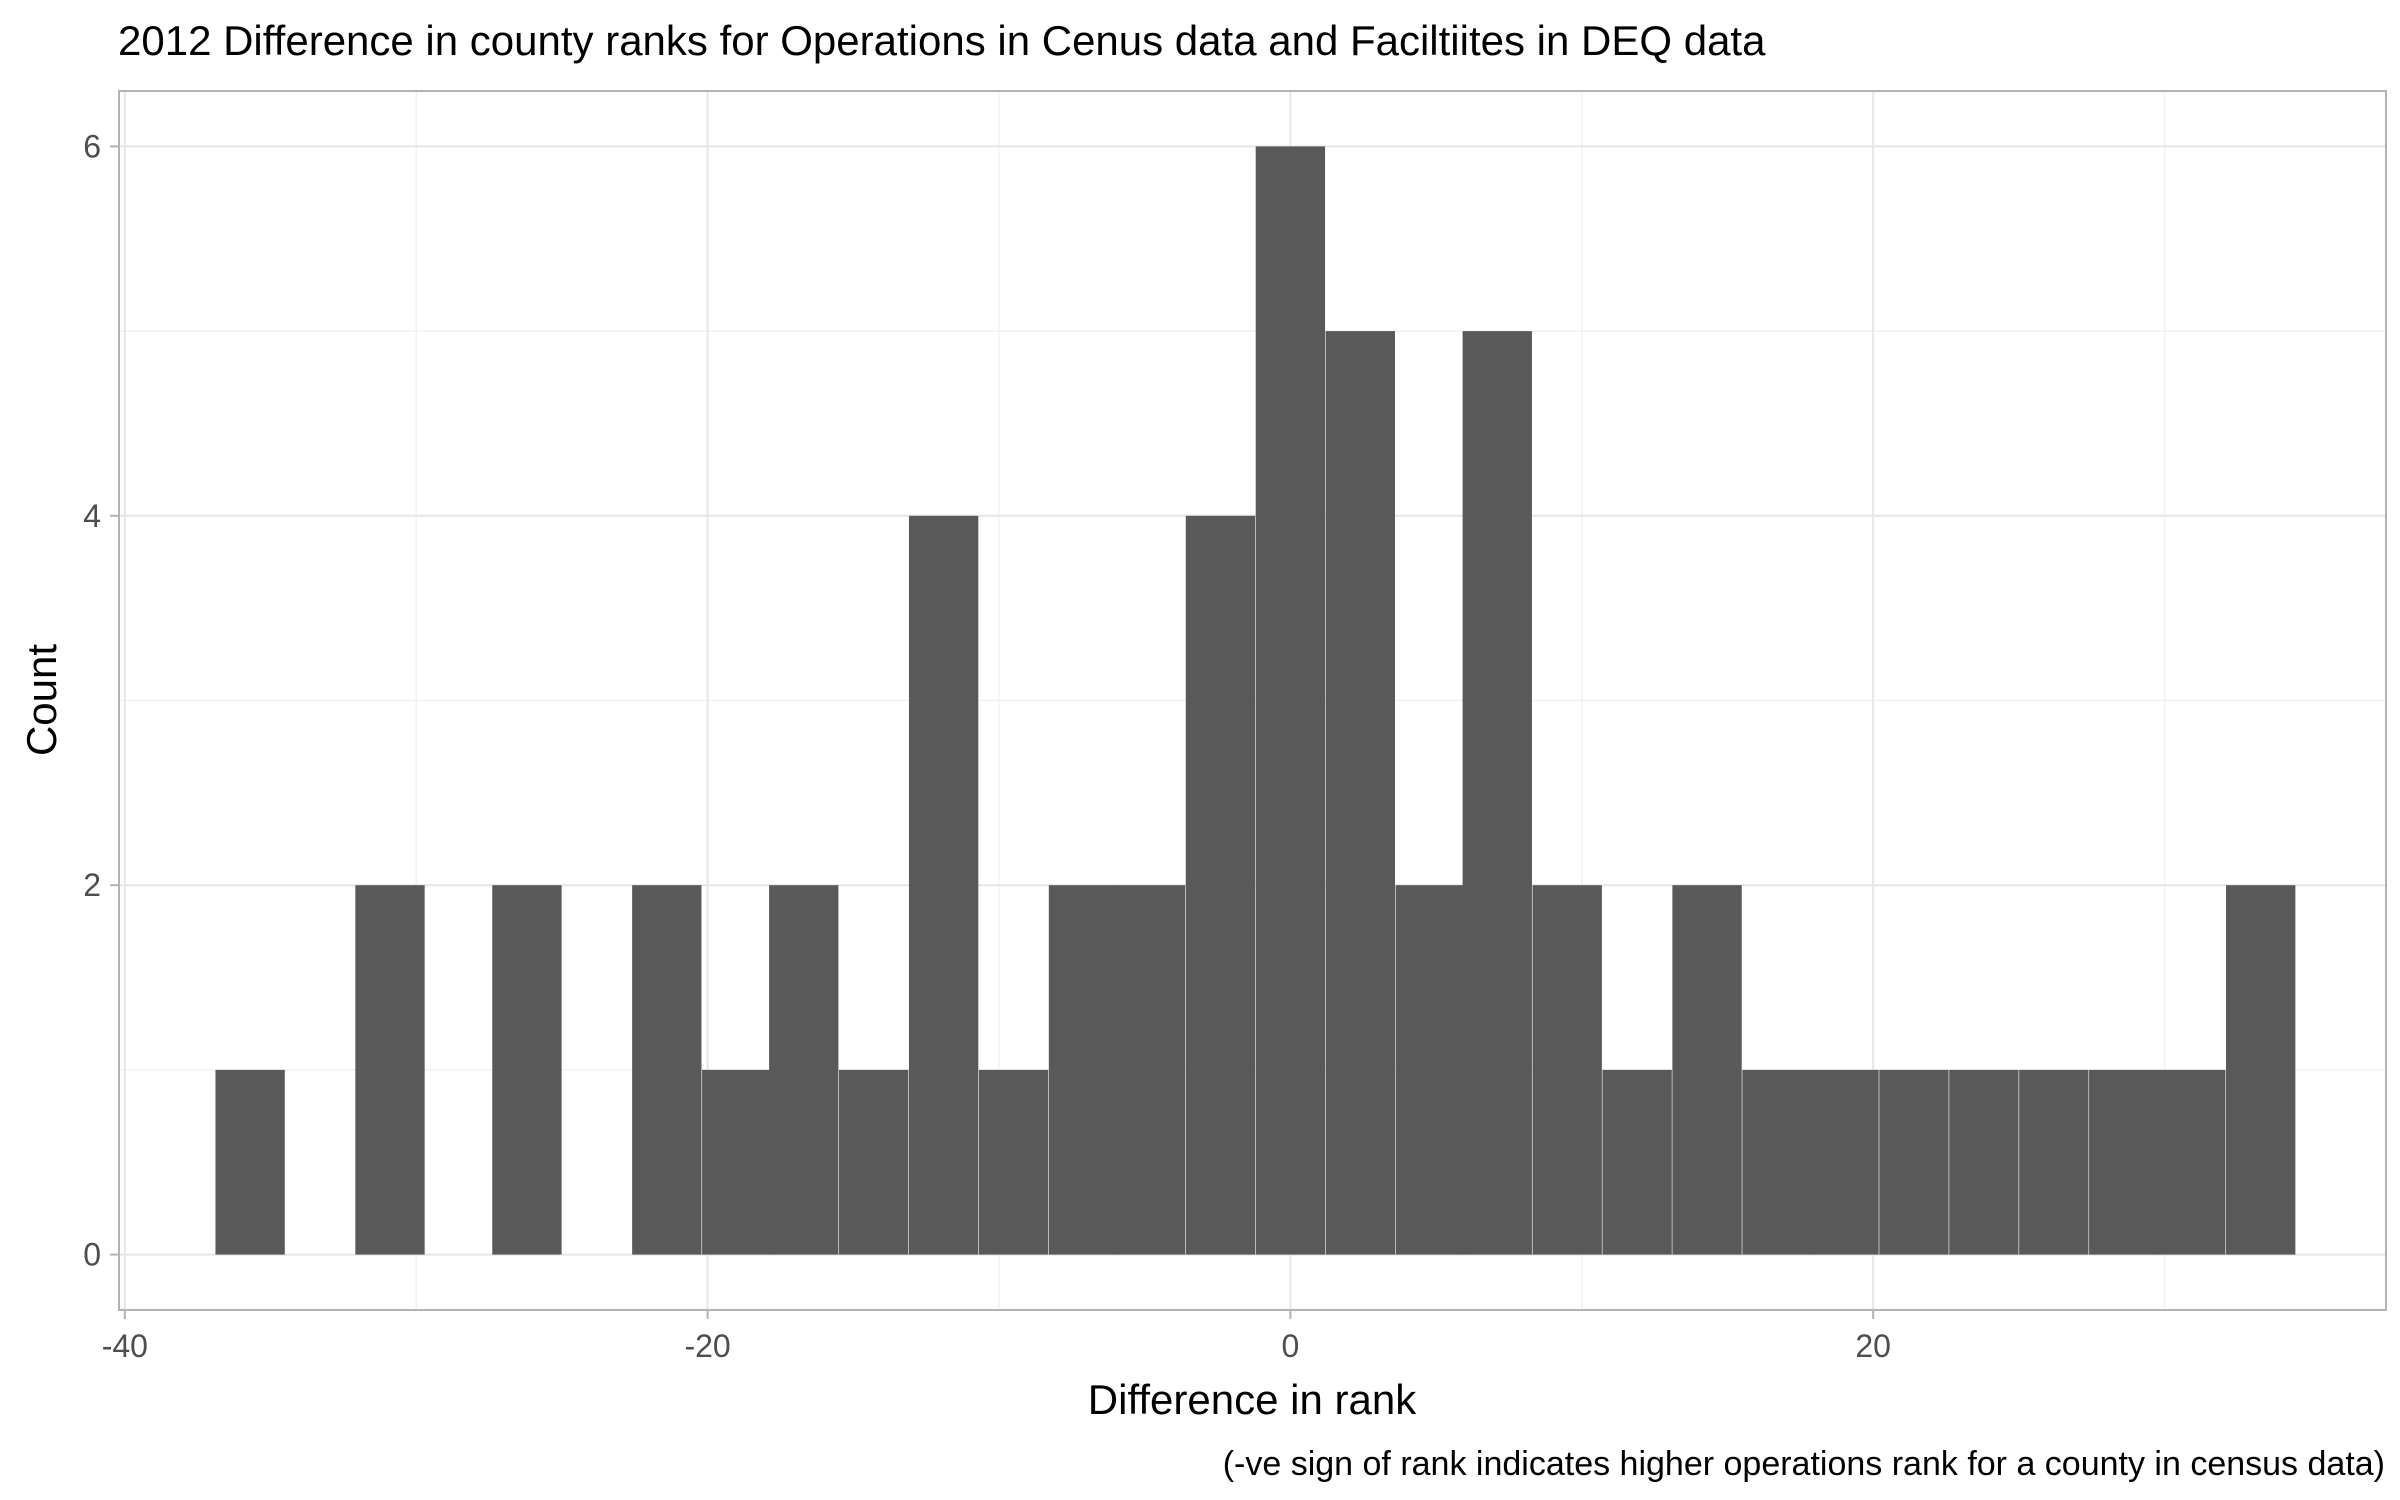 The image size is (2400, 1500). I want to click on x-tick-label: 0, so click(1290, 1346).